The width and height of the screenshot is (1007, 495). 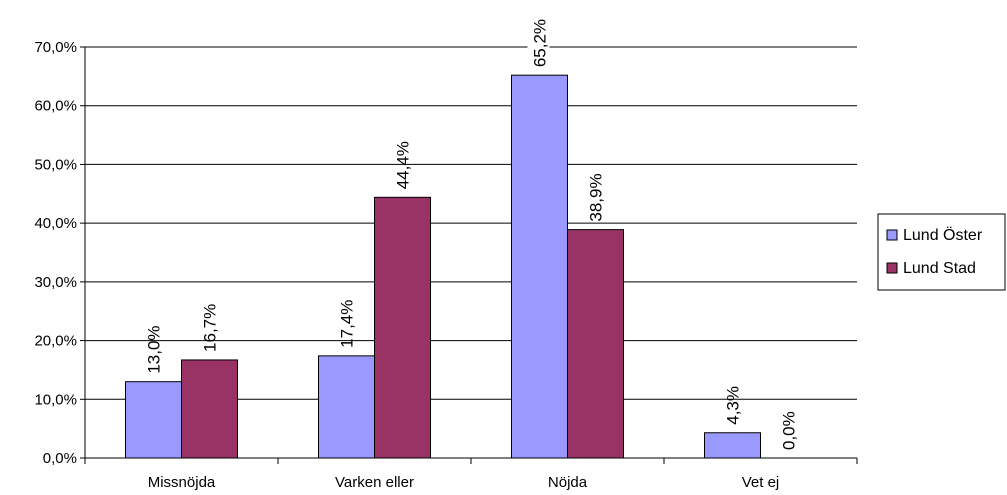 I want to click on data-label: 44,4%, so click(x=403, y=165).